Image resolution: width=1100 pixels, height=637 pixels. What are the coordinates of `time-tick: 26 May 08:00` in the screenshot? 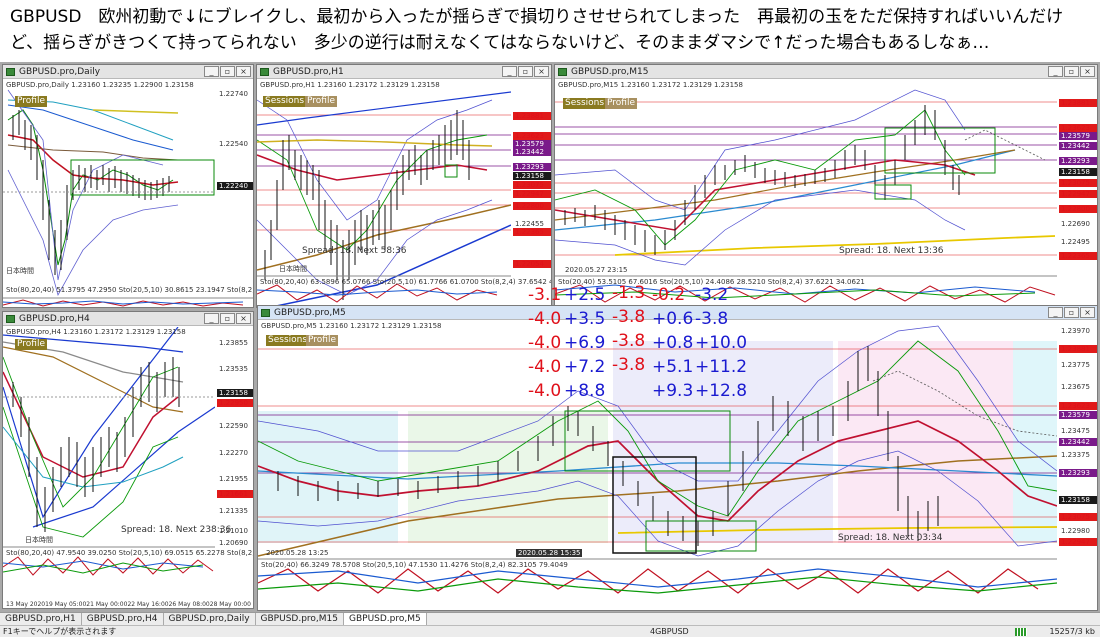 It's located at (189, 604).